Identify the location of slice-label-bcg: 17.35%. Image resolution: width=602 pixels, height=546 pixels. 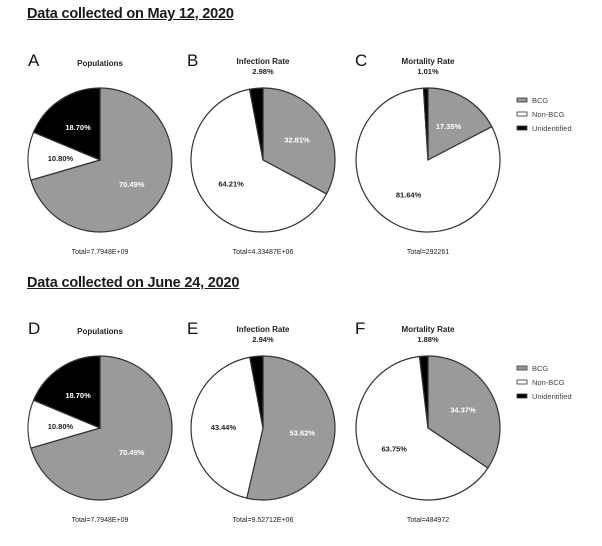
(449, 126).